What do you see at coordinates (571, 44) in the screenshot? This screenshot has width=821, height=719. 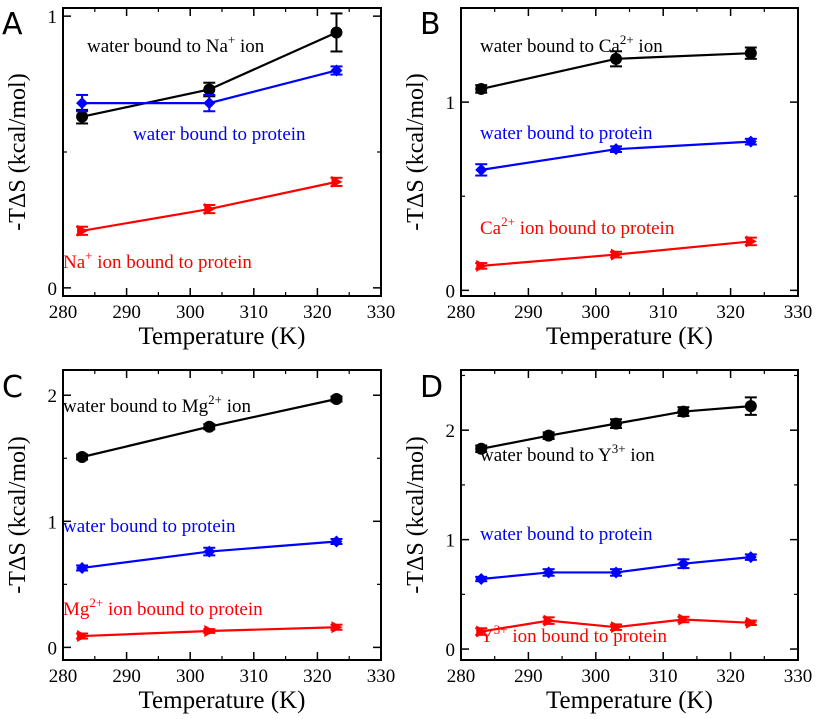 I see `annotation: water bound to Ca2+ ion` at bounding box center [571, 44].